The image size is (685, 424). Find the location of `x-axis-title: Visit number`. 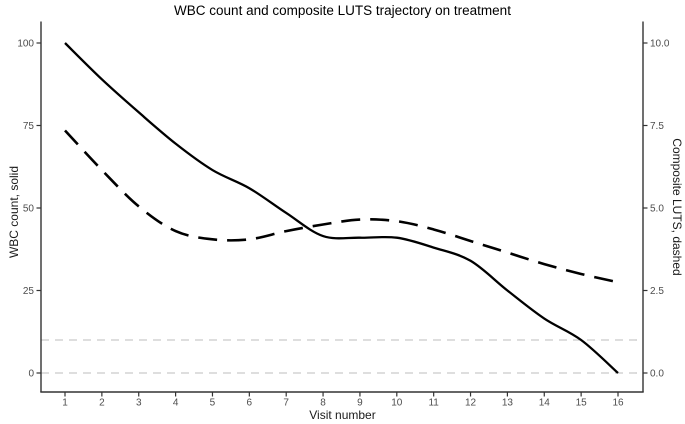

x-axis-title: Visit number is located at coordinates (342, 415).